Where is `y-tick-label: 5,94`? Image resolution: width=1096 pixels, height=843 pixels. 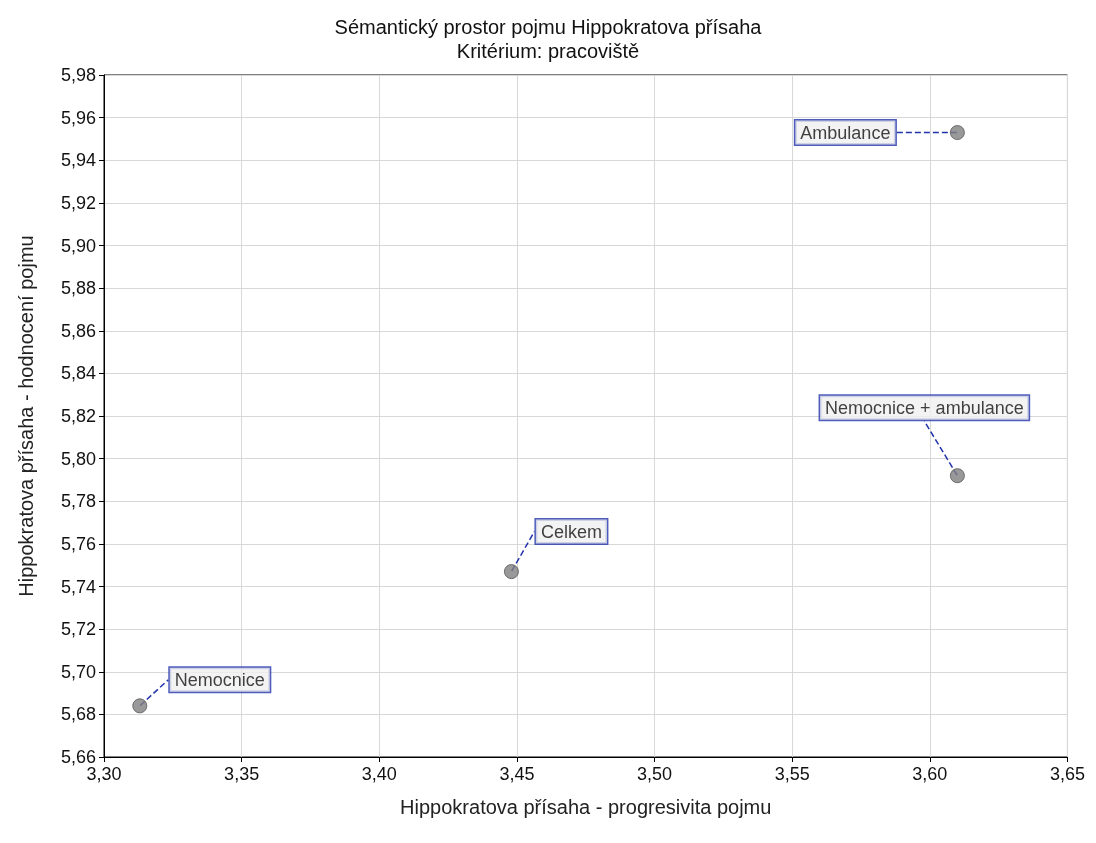 y-tick-label: 5,94 is located at coordinates (78, 160).